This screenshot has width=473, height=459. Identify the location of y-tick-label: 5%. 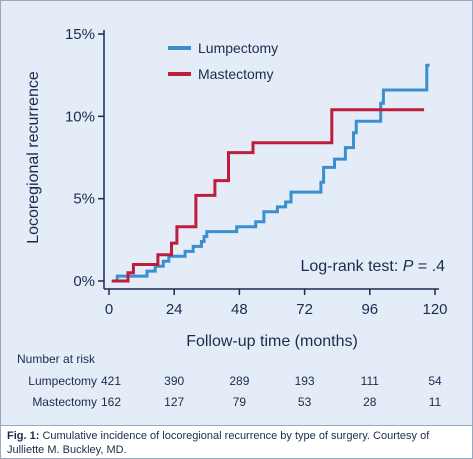
(84, 199).